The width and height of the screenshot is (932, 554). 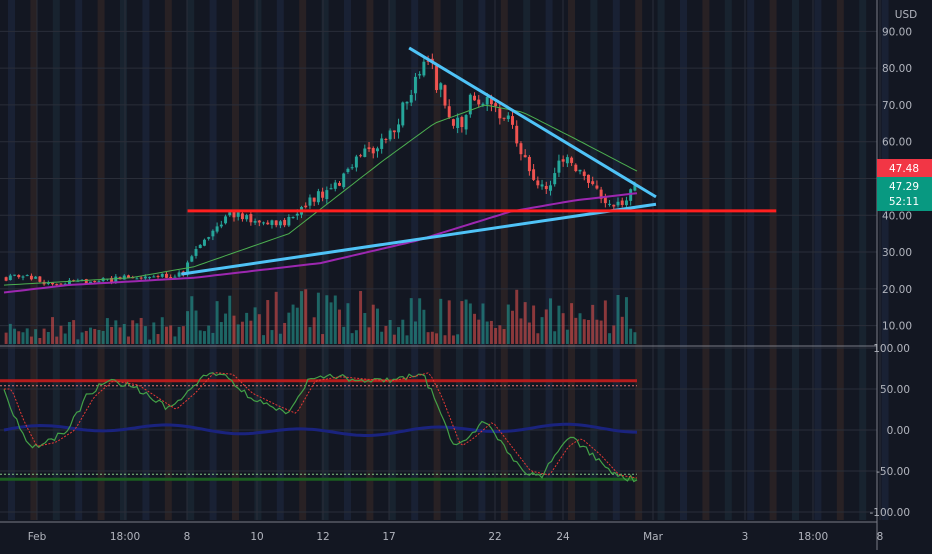 What do you see at coordinates (256, 537) in the screenshot?
I see `time-tick-label: 10` at bounding box center [256, 537].